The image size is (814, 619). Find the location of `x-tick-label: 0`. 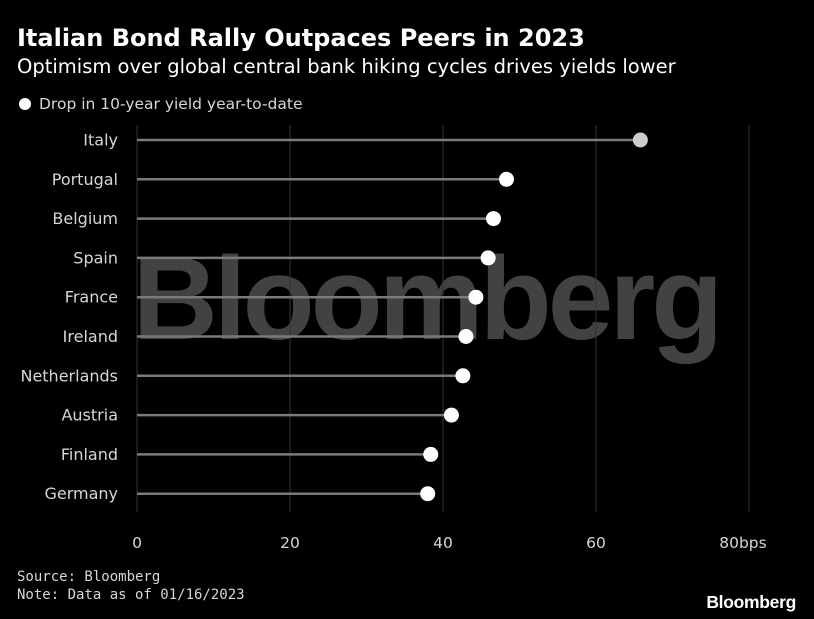

x-tick-label: 0 is located at coordinates (137, 543).